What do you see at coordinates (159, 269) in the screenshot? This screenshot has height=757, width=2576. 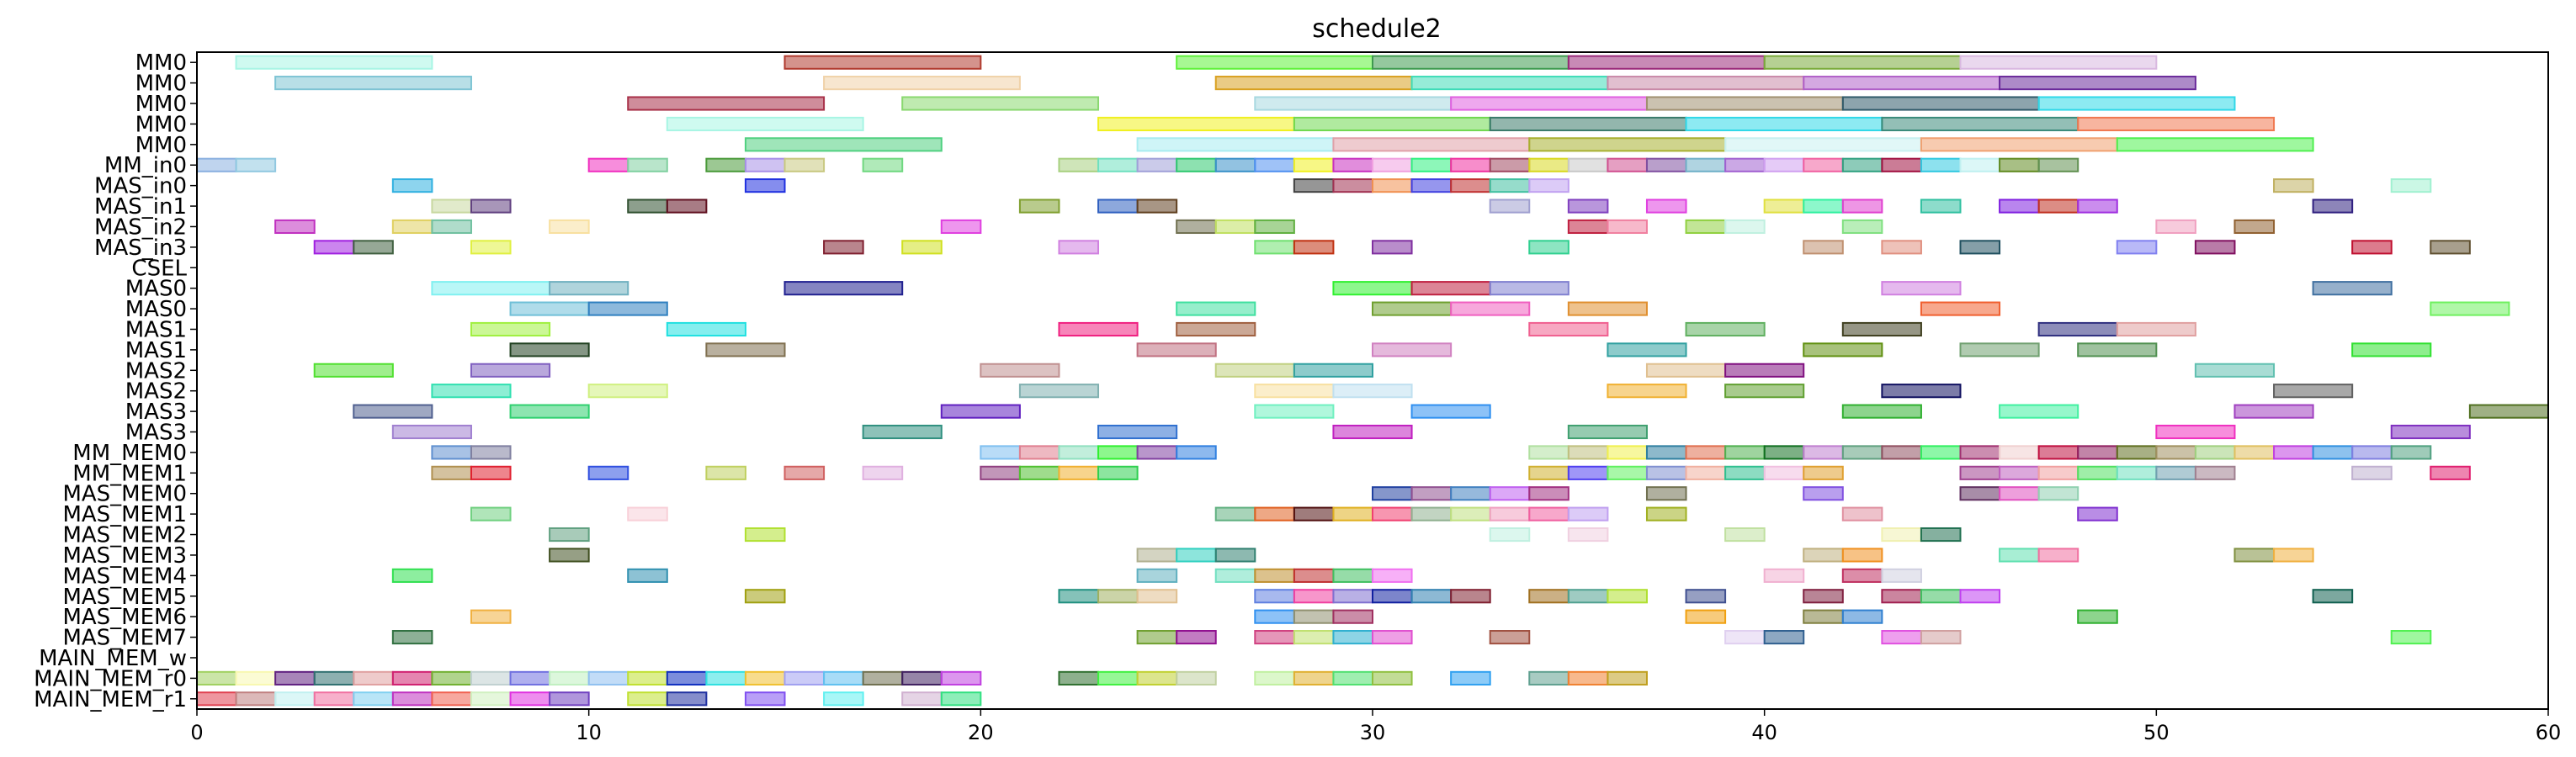 I see `y-tick-label: CSEL` at bounding box center [159, 269].